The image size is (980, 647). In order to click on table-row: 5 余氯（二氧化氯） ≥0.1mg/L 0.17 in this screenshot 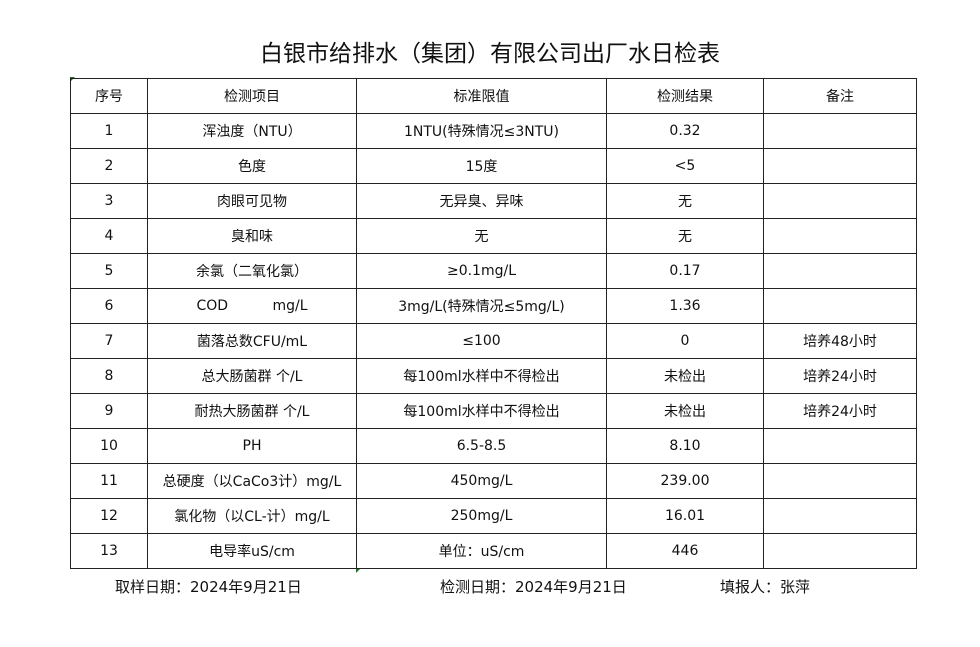, I will do `click(493, 271)`.